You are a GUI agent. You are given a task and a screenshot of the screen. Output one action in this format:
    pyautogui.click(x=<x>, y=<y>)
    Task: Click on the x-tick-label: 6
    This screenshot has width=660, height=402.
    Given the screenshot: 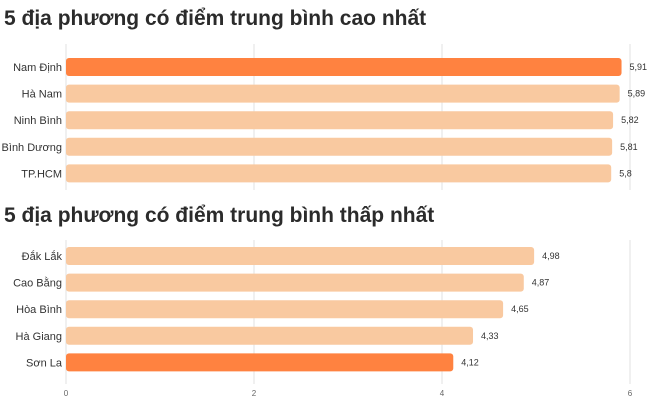 What is the action you would take?
    pyautogui.click(x=630, y=393)
    